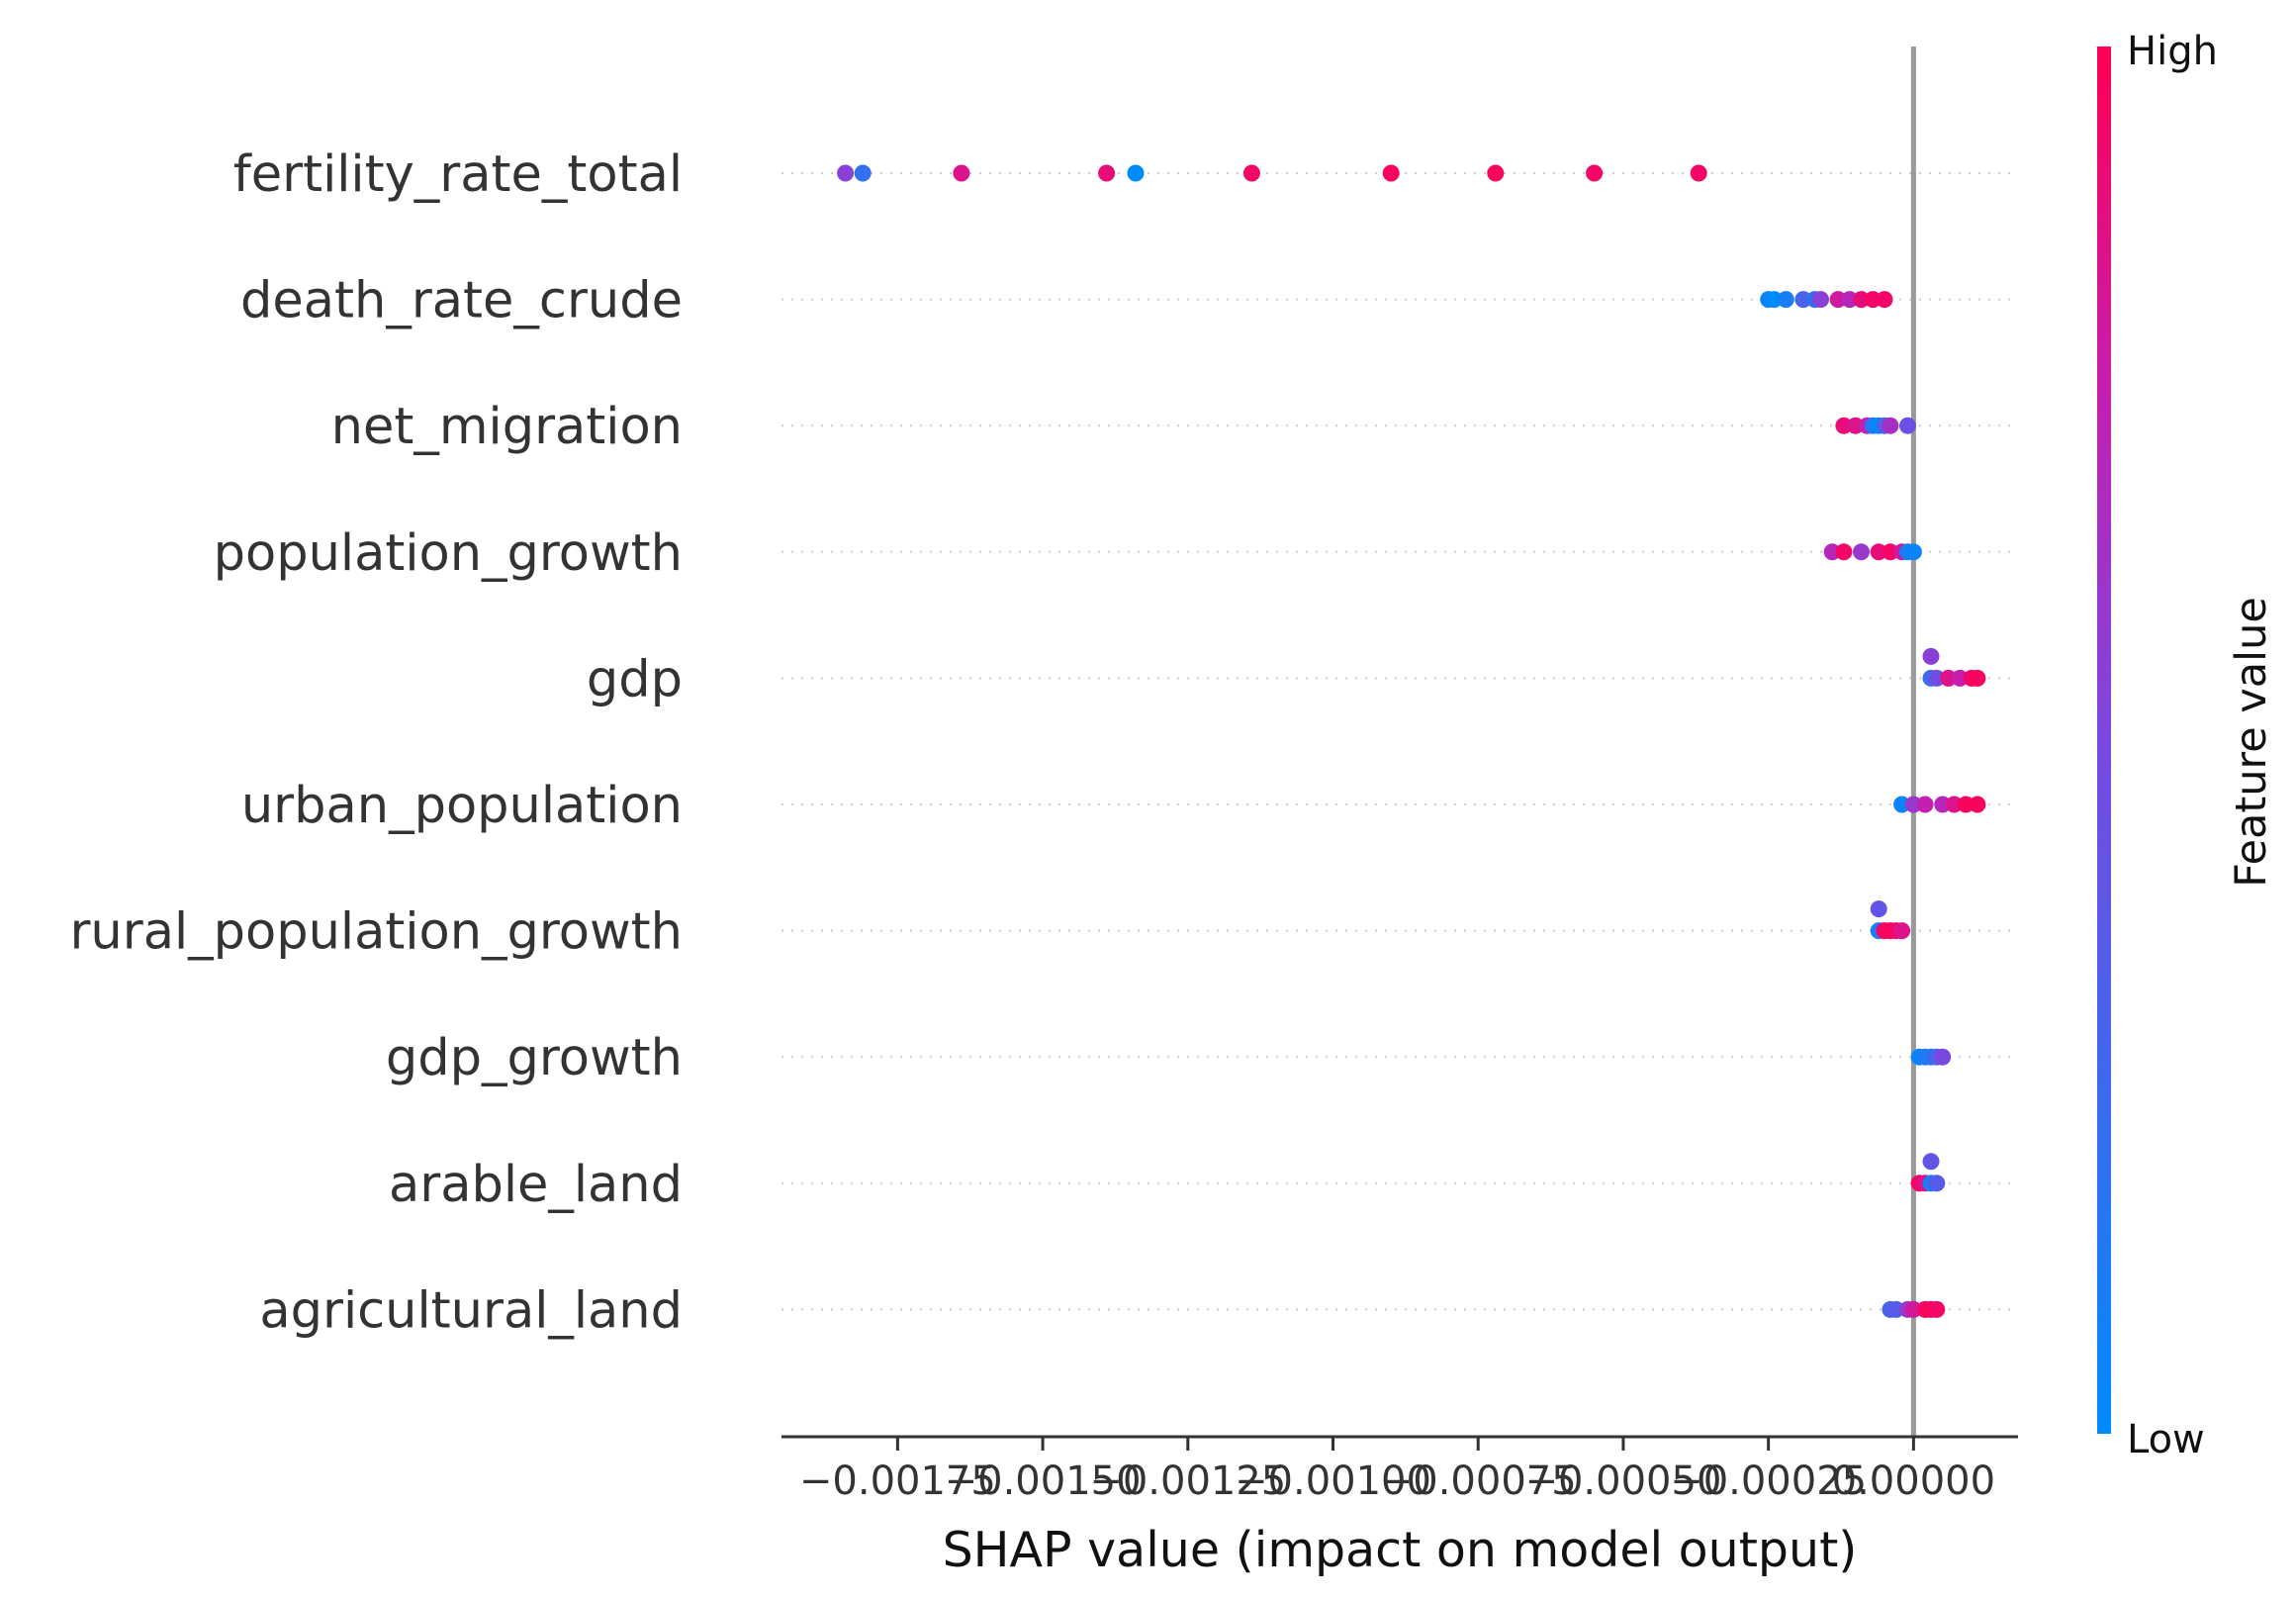 This screenshot has width=2296, height=1600. Describe the element at coordinates (536, 1185) in the screenshot. I see `feature-label: arable_land` at that location.